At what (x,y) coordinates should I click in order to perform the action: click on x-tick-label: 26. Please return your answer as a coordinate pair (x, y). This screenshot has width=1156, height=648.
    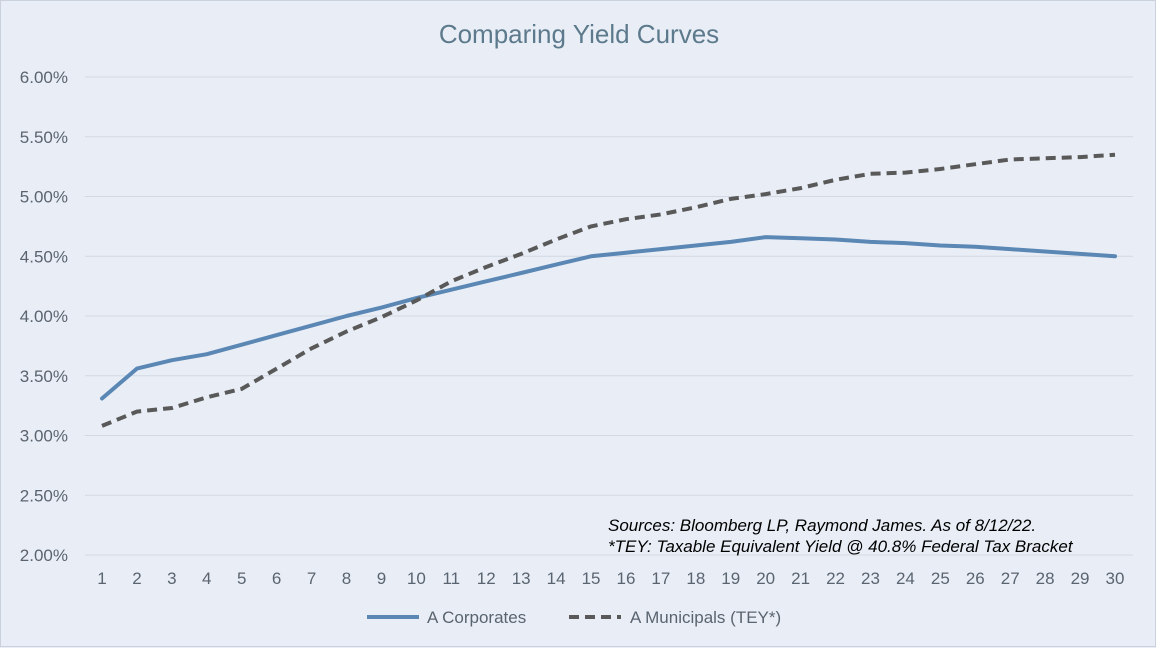
    Looking at the image, I should click on (975, 578).